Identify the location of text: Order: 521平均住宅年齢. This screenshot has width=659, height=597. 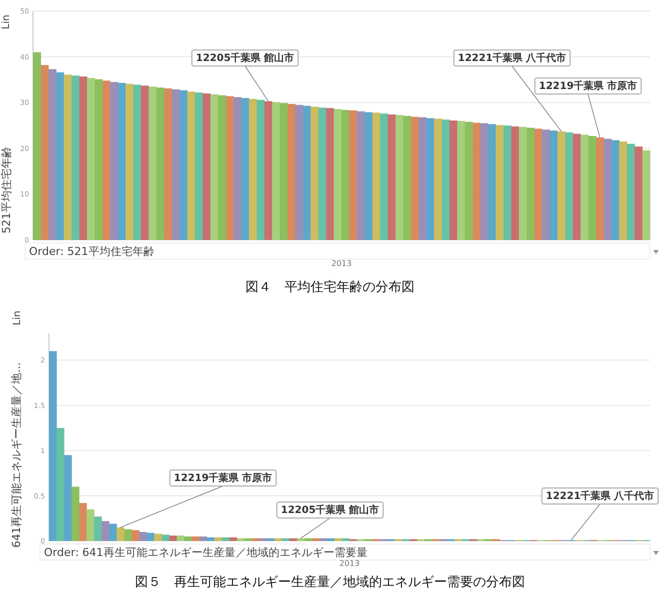
(91, 251).